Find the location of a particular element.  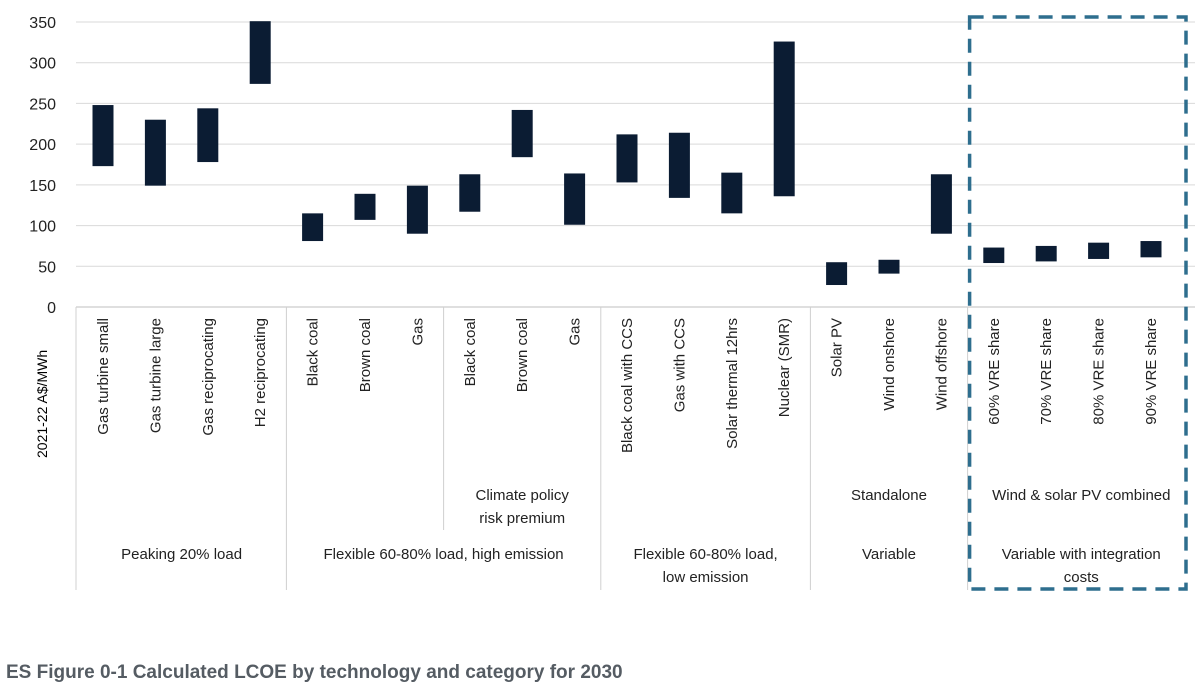

y-tick-label: 350 is located at coordinates (42, 23).